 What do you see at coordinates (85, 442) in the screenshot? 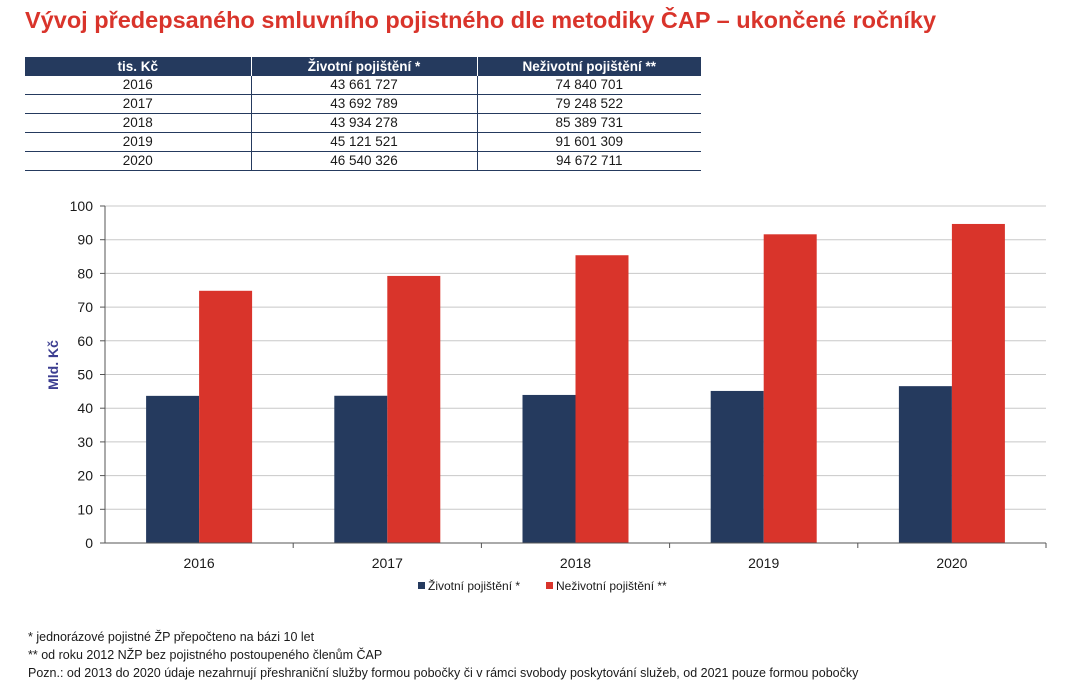
I see `y-tick-label: 30` at bounding box center [85, 442].